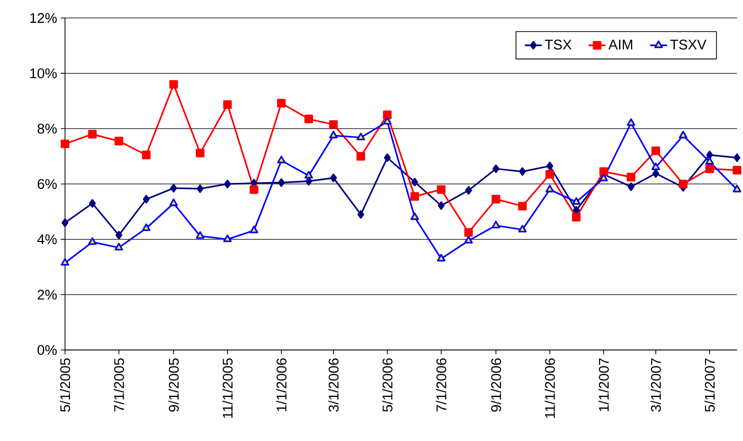  What do you see at coordinates (709, 385) in the screenshot?
I see `x-tick-label: 5/1/2007` at bounding box center [709, 385].